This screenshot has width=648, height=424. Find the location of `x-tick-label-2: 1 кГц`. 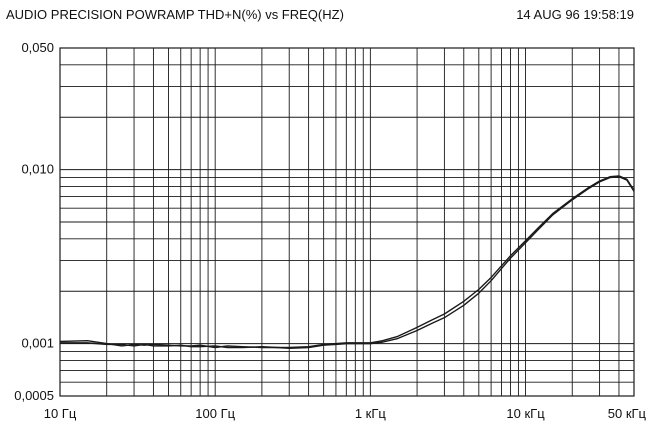

x-tick-label-2: 1 кГц is located at coordinates (371, 413).